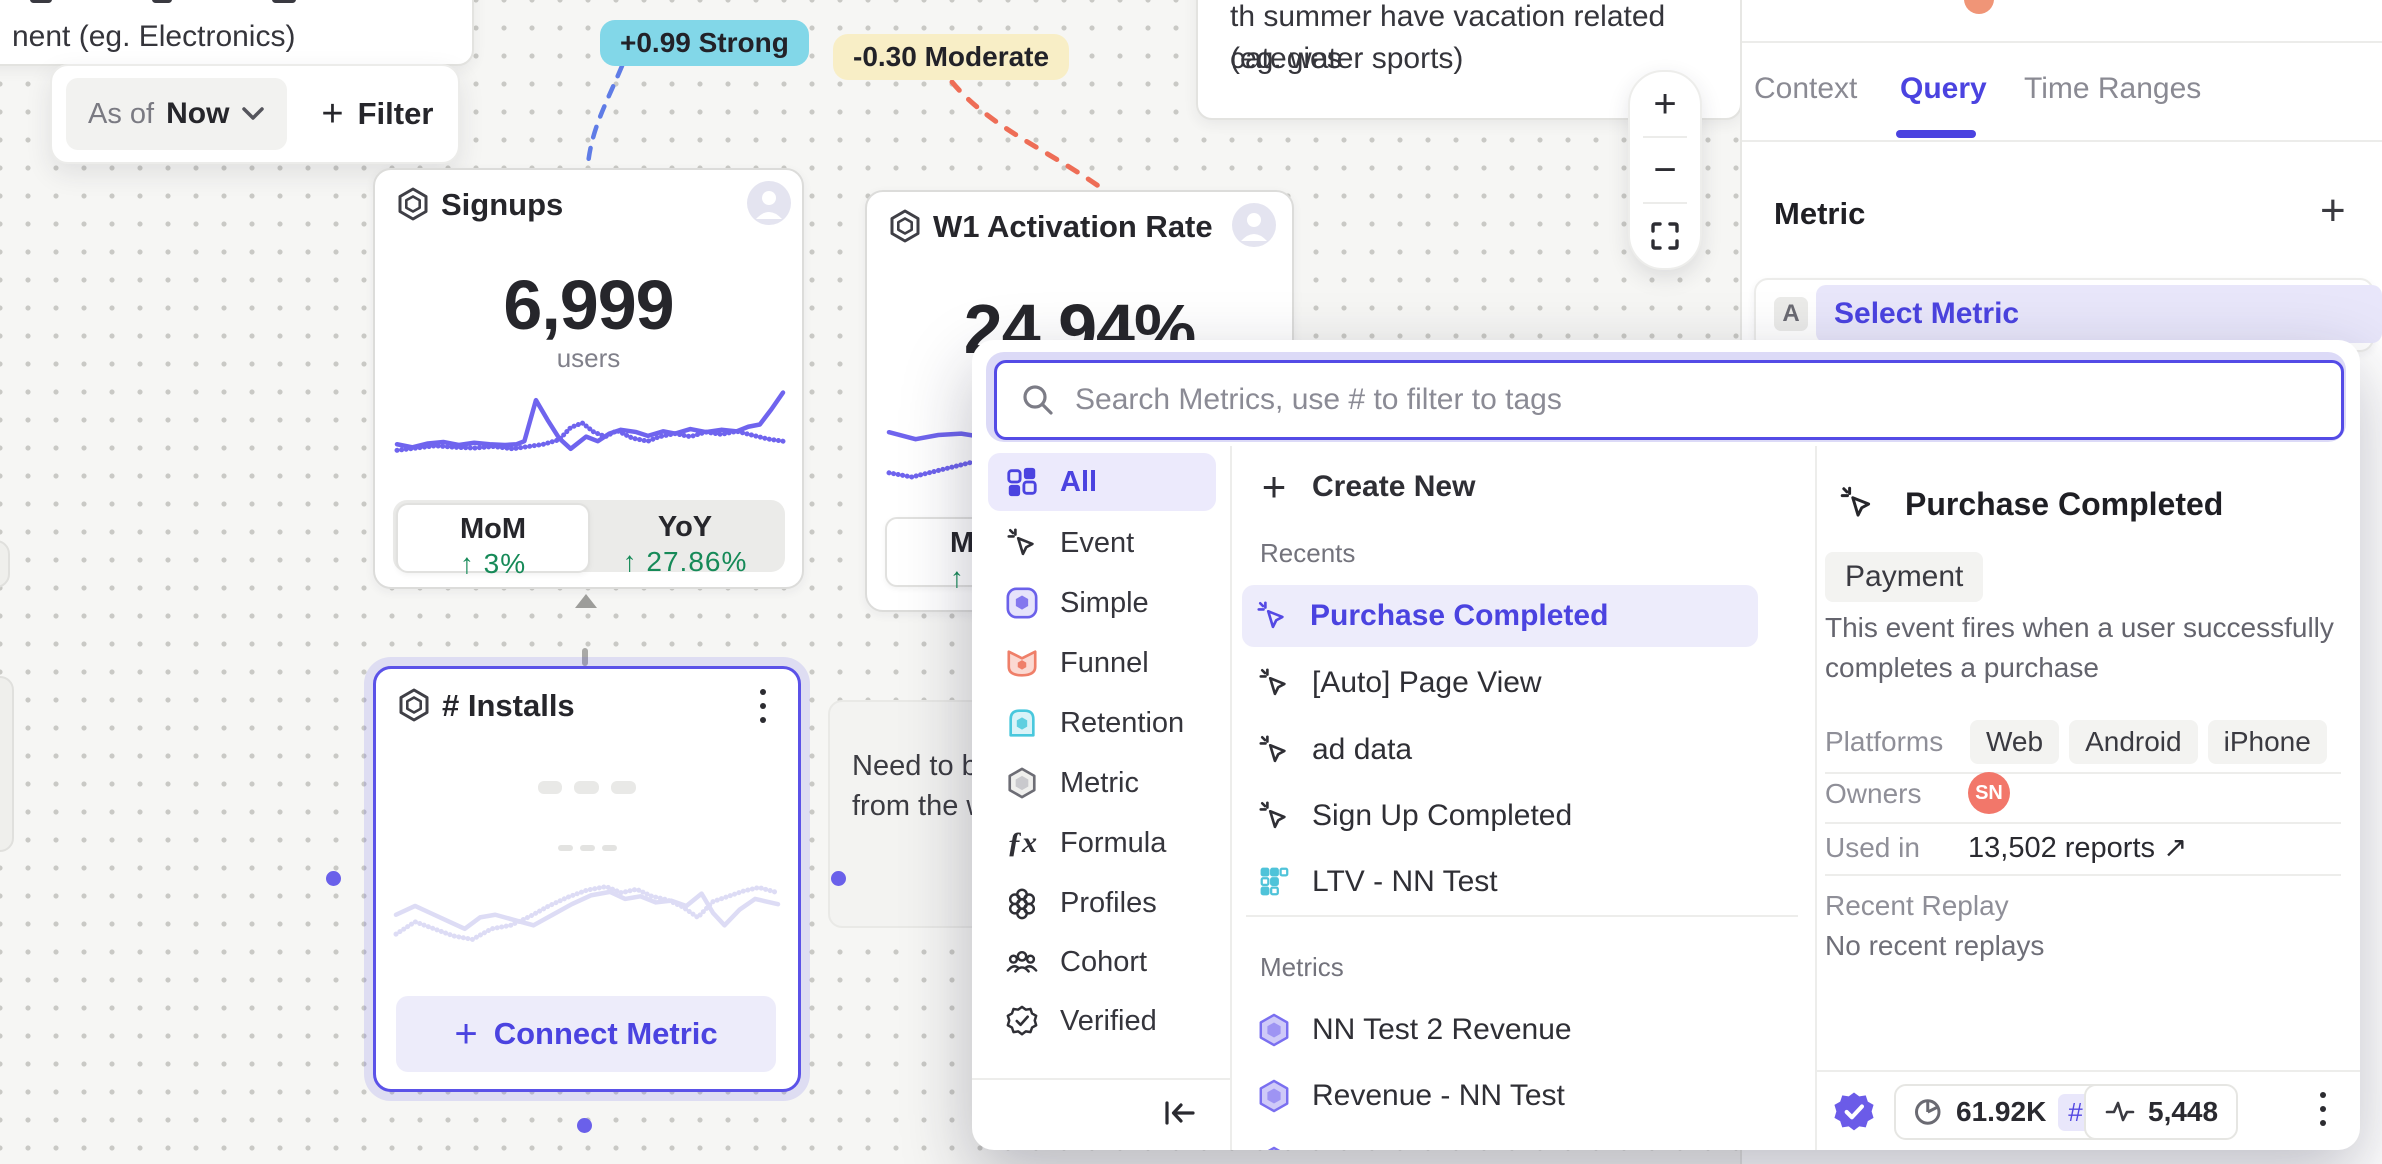  I want to click on category-funnel: Funnel, so click(1102, 663).